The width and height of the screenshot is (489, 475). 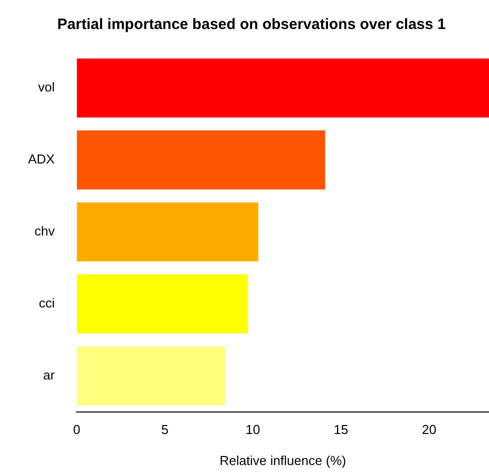 What do you see at coordinates (76, 430) in the screenshot?
I see `x-tick-label: 0` at bounding box center [76, 430].